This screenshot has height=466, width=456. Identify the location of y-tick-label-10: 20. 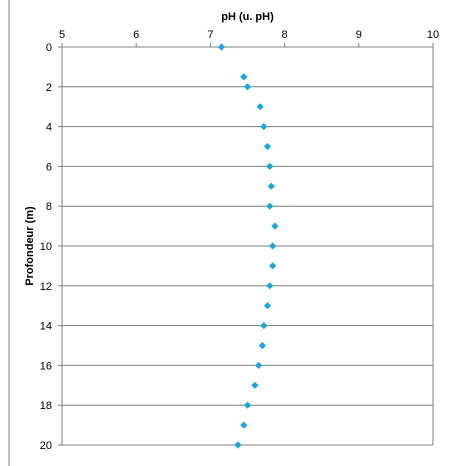
(46, 446).